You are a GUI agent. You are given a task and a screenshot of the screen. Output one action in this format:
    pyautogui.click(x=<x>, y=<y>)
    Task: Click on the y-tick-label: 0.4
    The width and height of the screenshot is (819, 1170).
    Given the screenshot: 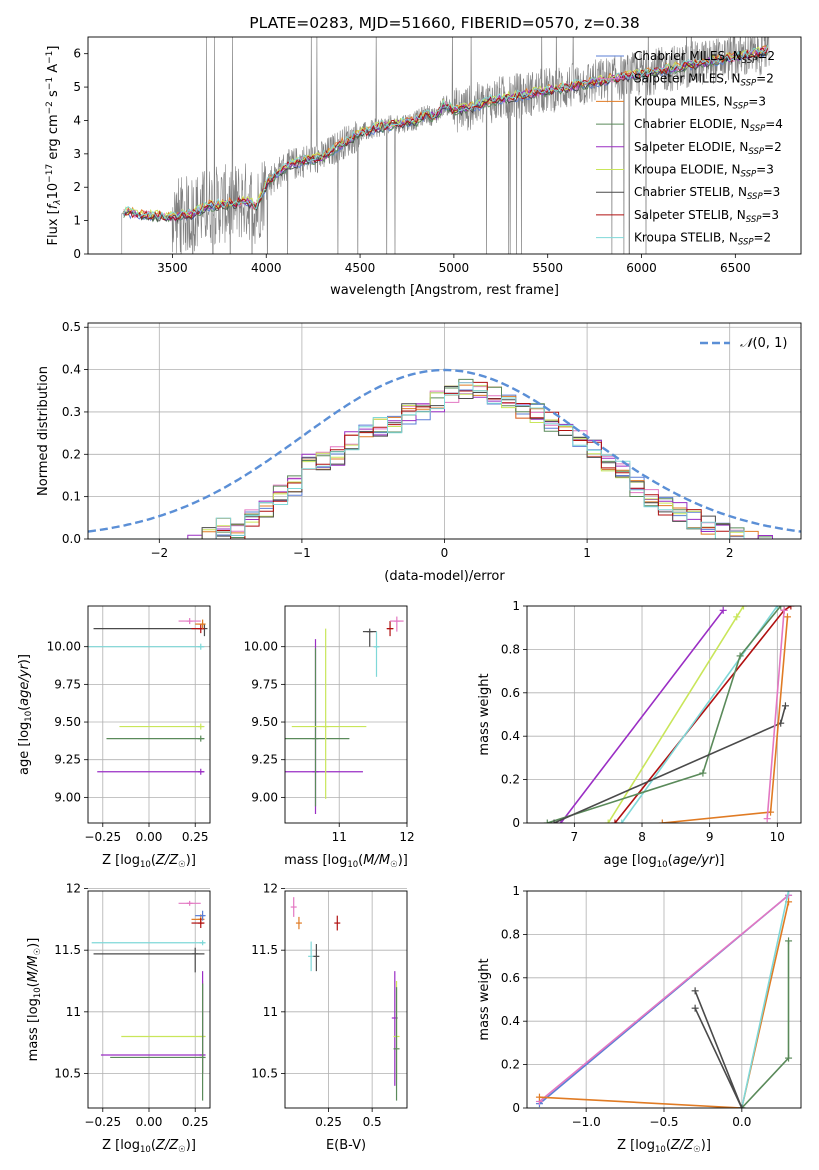 What is the action you would take?
    pyautogui.click(x=510, y=1021)
    